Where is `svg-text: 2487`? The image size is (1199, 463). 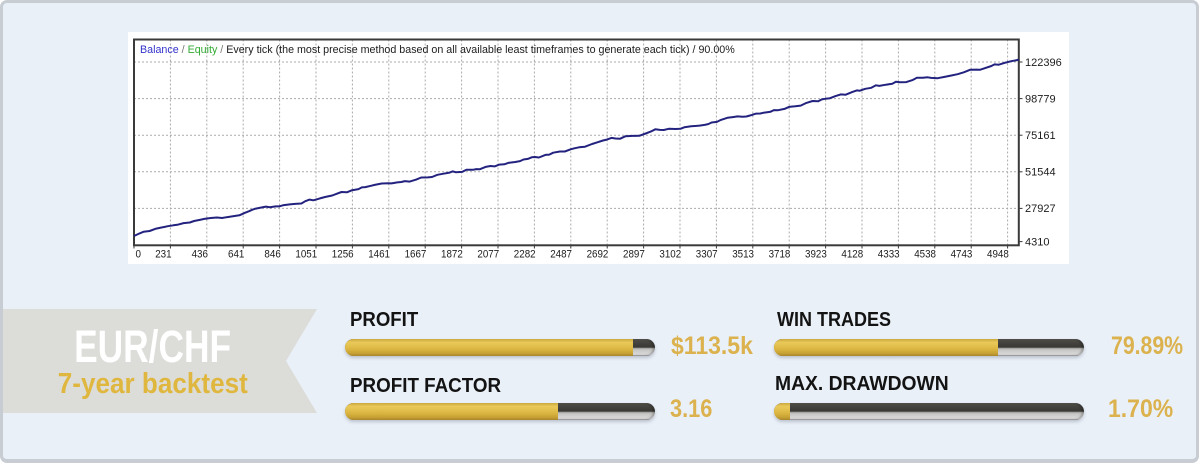 svg-text: 2487 is located at coordinates (561, 255).